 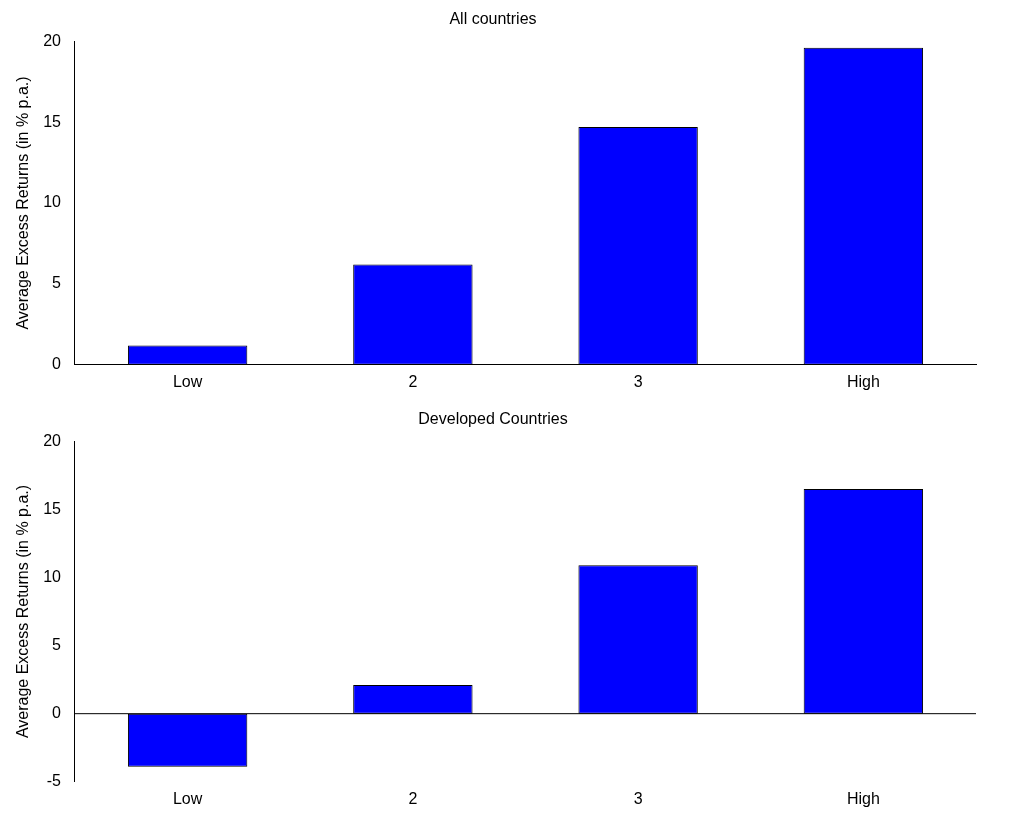 I want to click on chart-title: Developed Countries, so click(x=493, y=419).